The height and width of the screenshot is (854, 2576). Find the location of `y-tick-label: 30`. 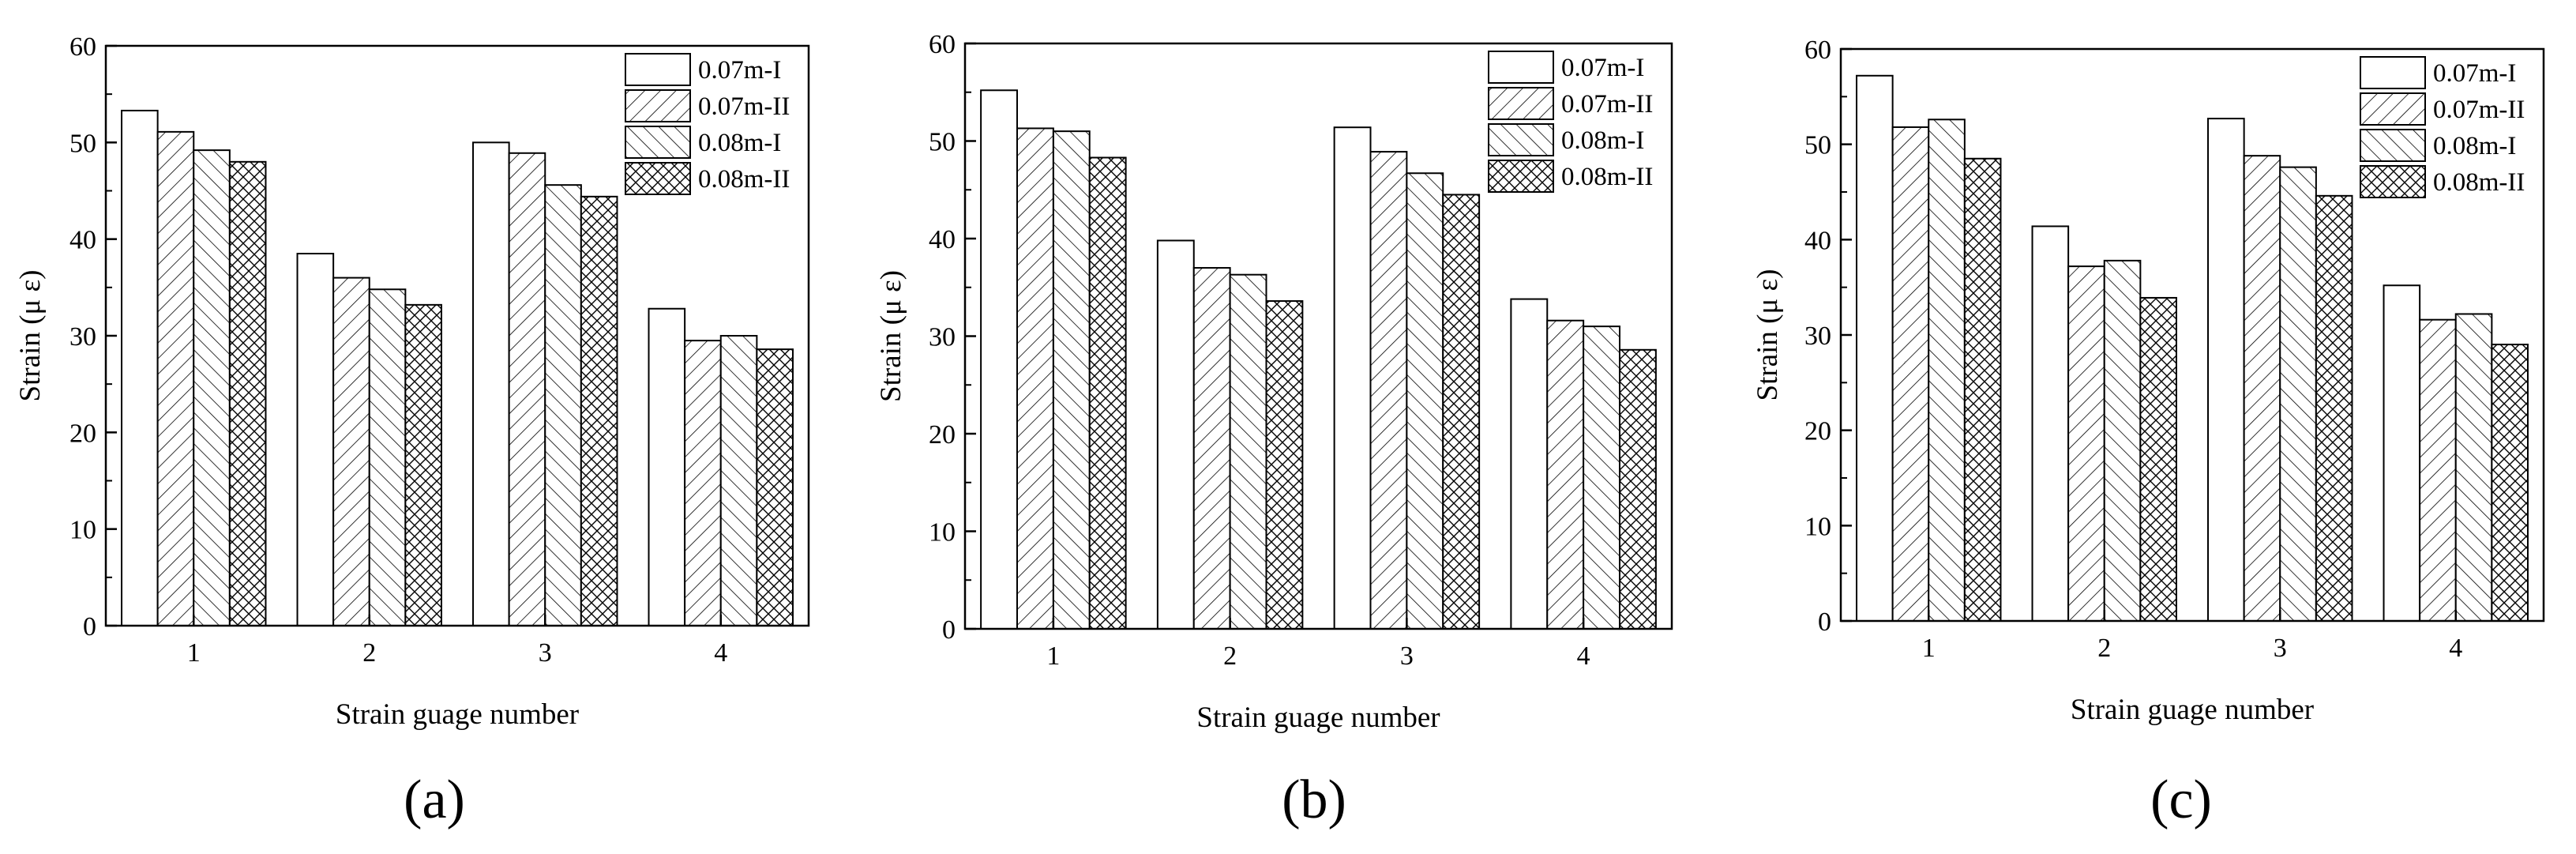

y-tick-label: 30 is located at coordinates (942, 337).